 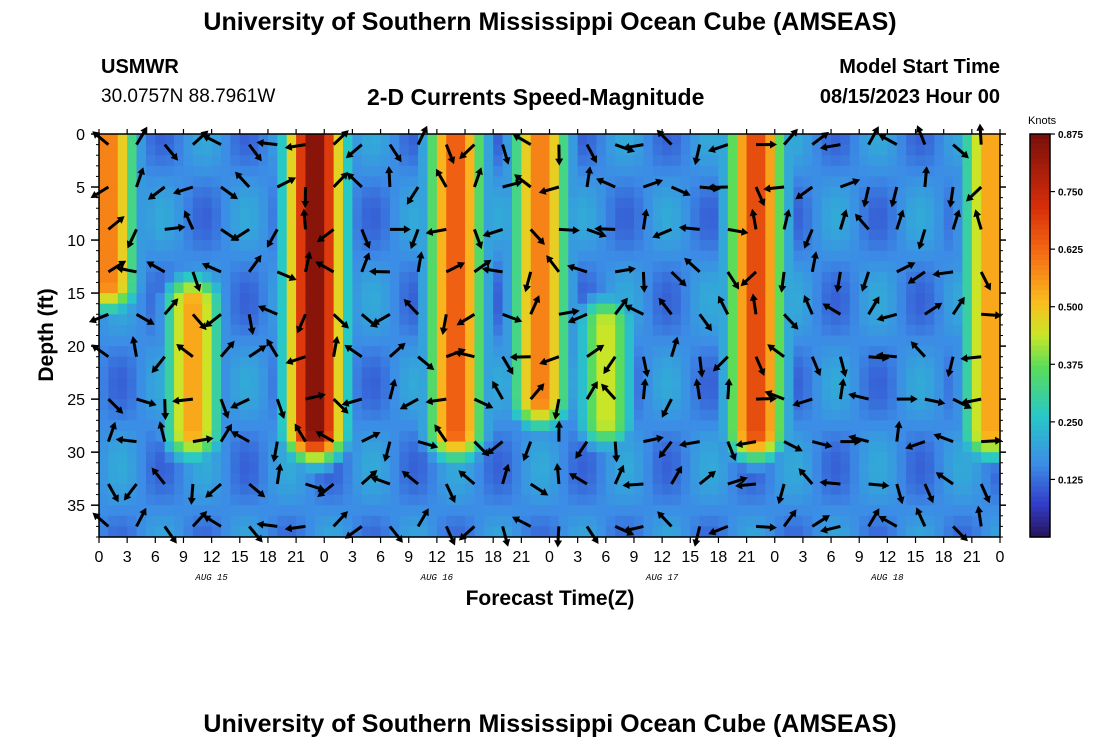 What do you see at coordinates (550, 598) in the screenshot?
I see `x-axis-title: Forecast Time(Z)` at bounding box center [550, 598].